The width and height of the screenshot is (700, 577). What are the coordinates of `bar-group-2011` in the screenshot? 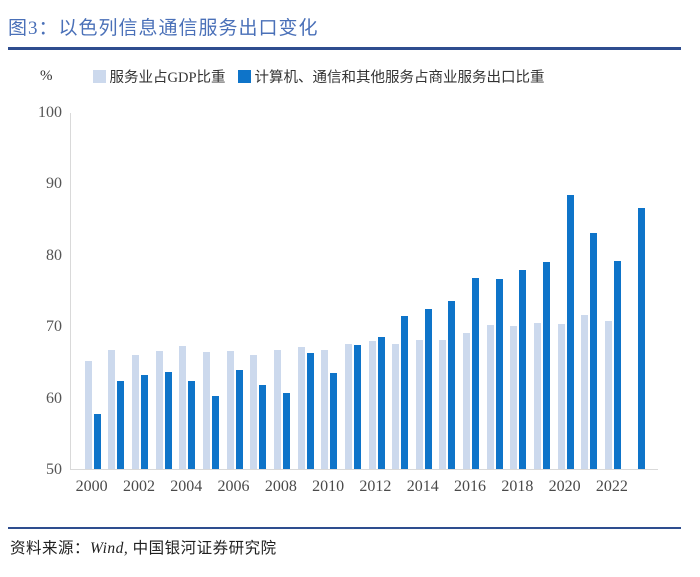 It's located at (353, 291).